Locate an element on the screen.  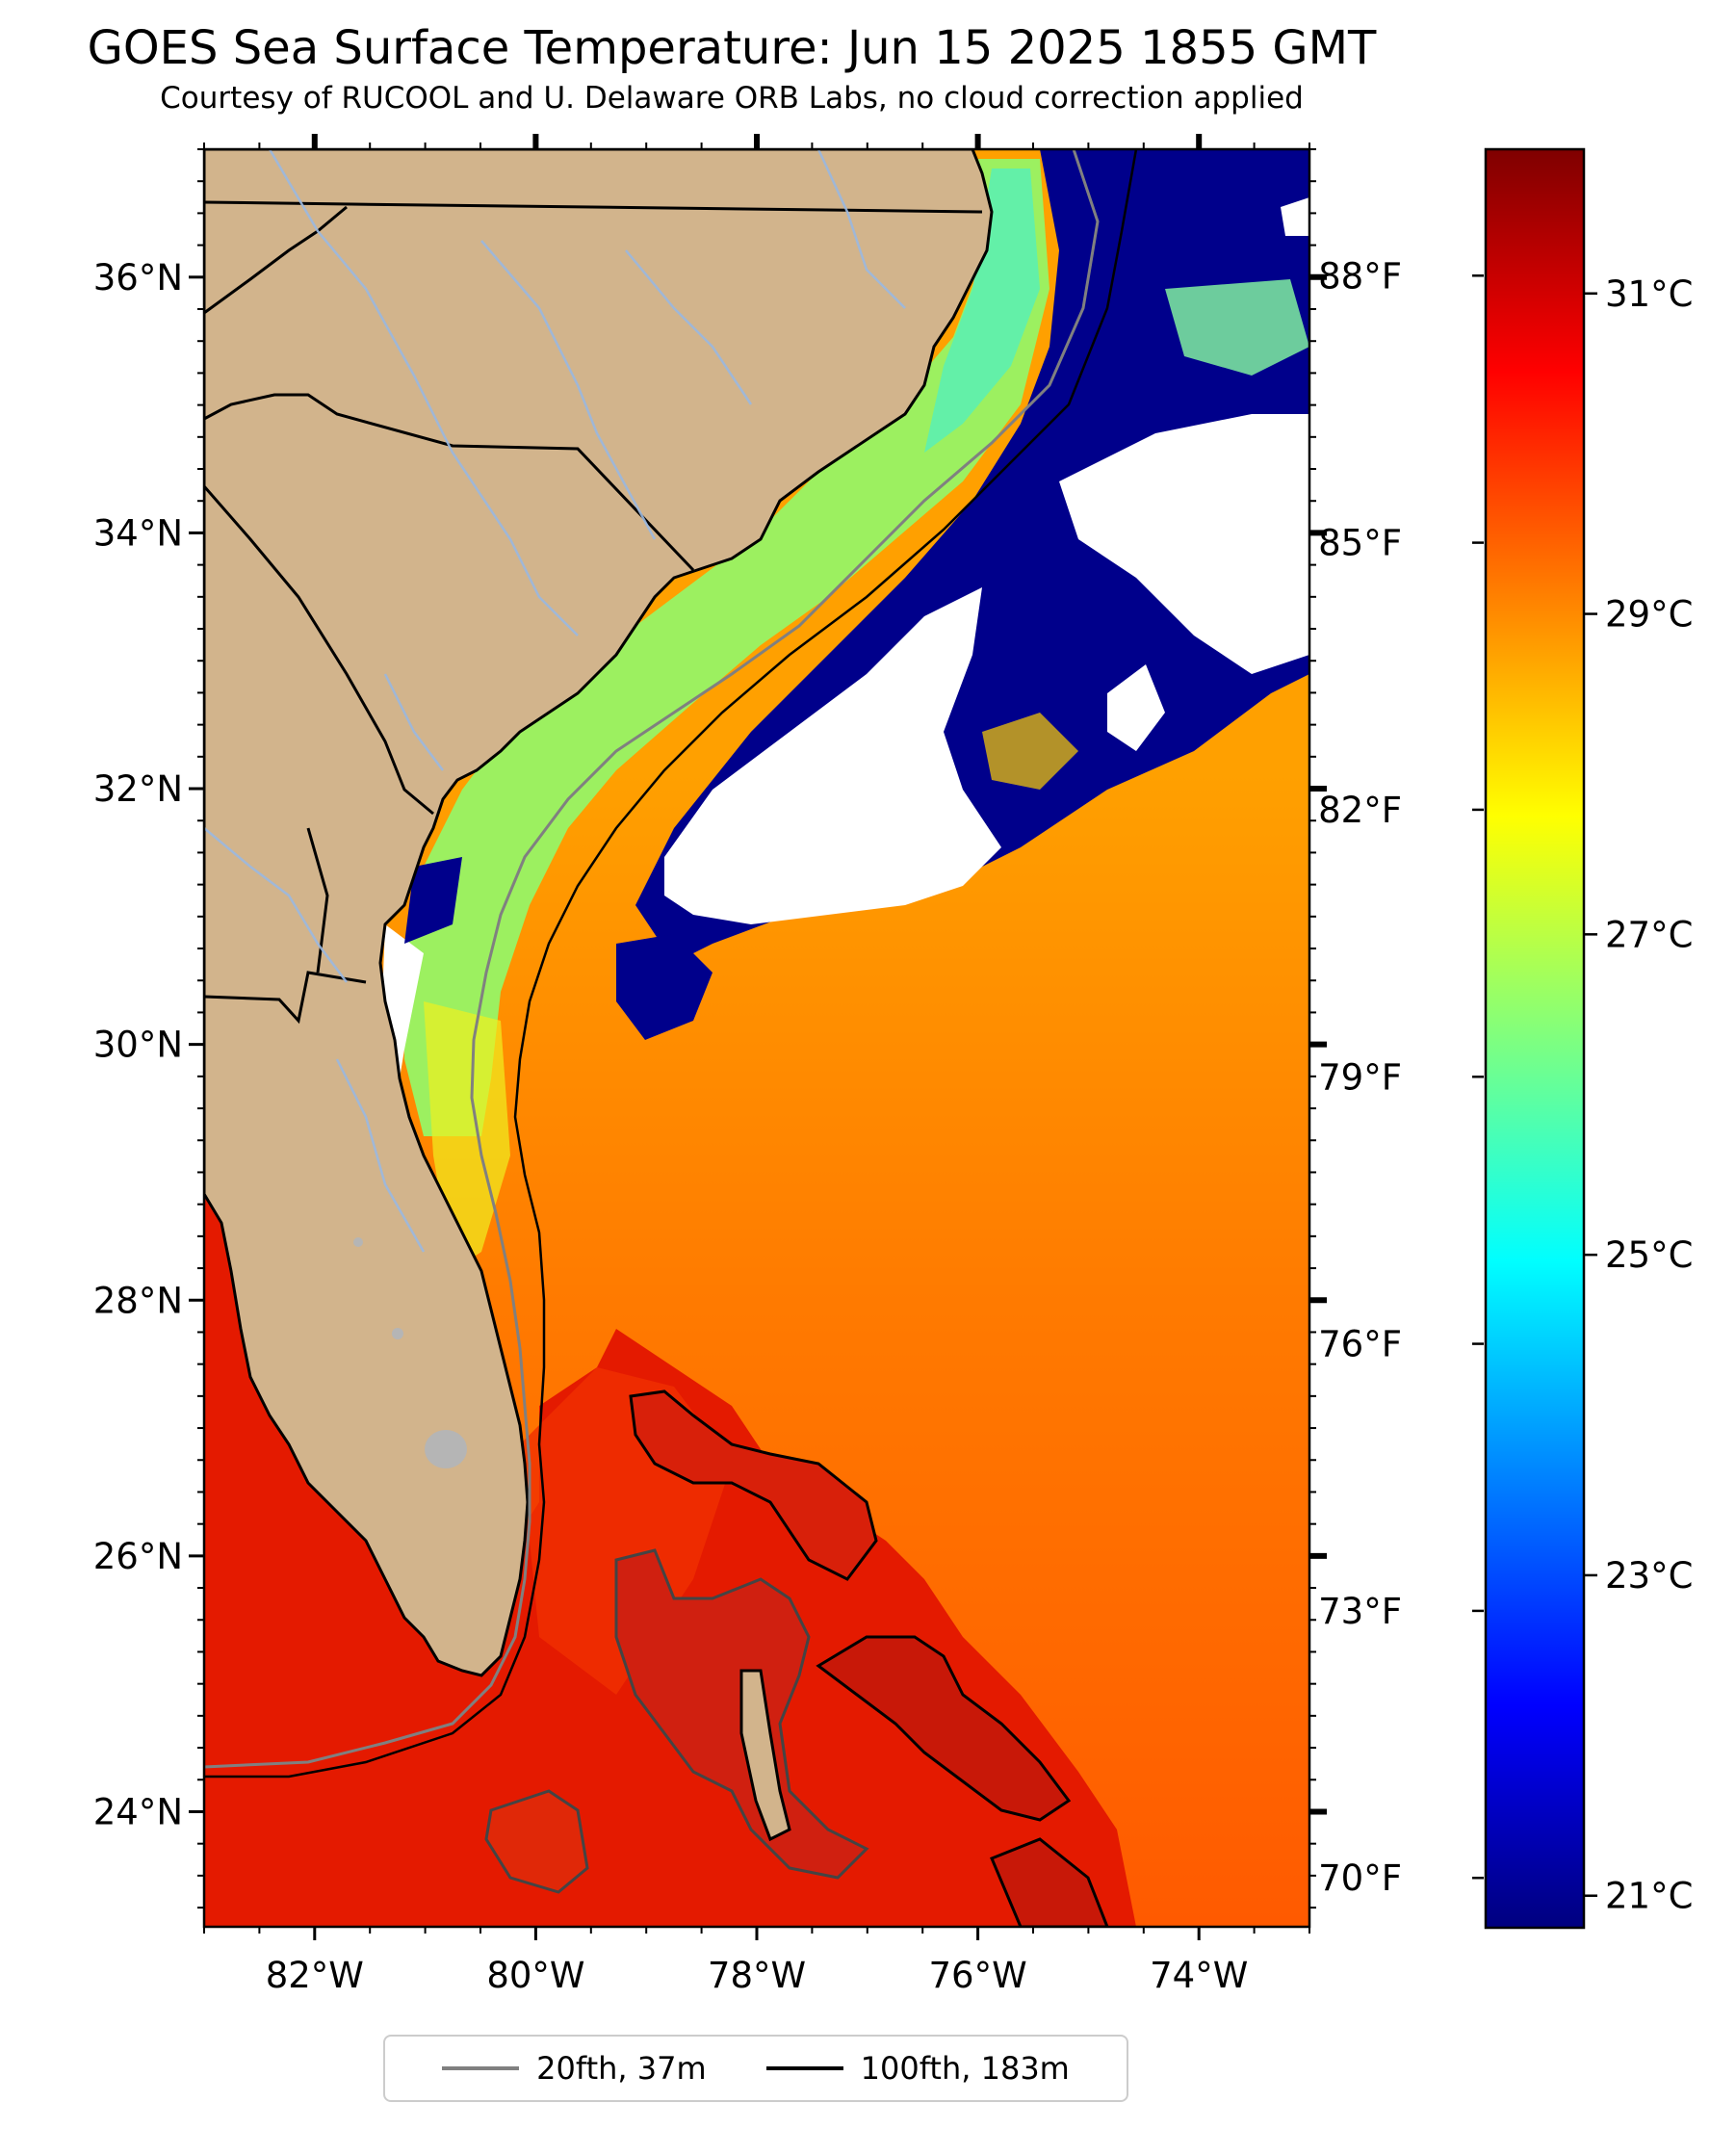
cloud-mask-small is located at coordinates (1136, 707).